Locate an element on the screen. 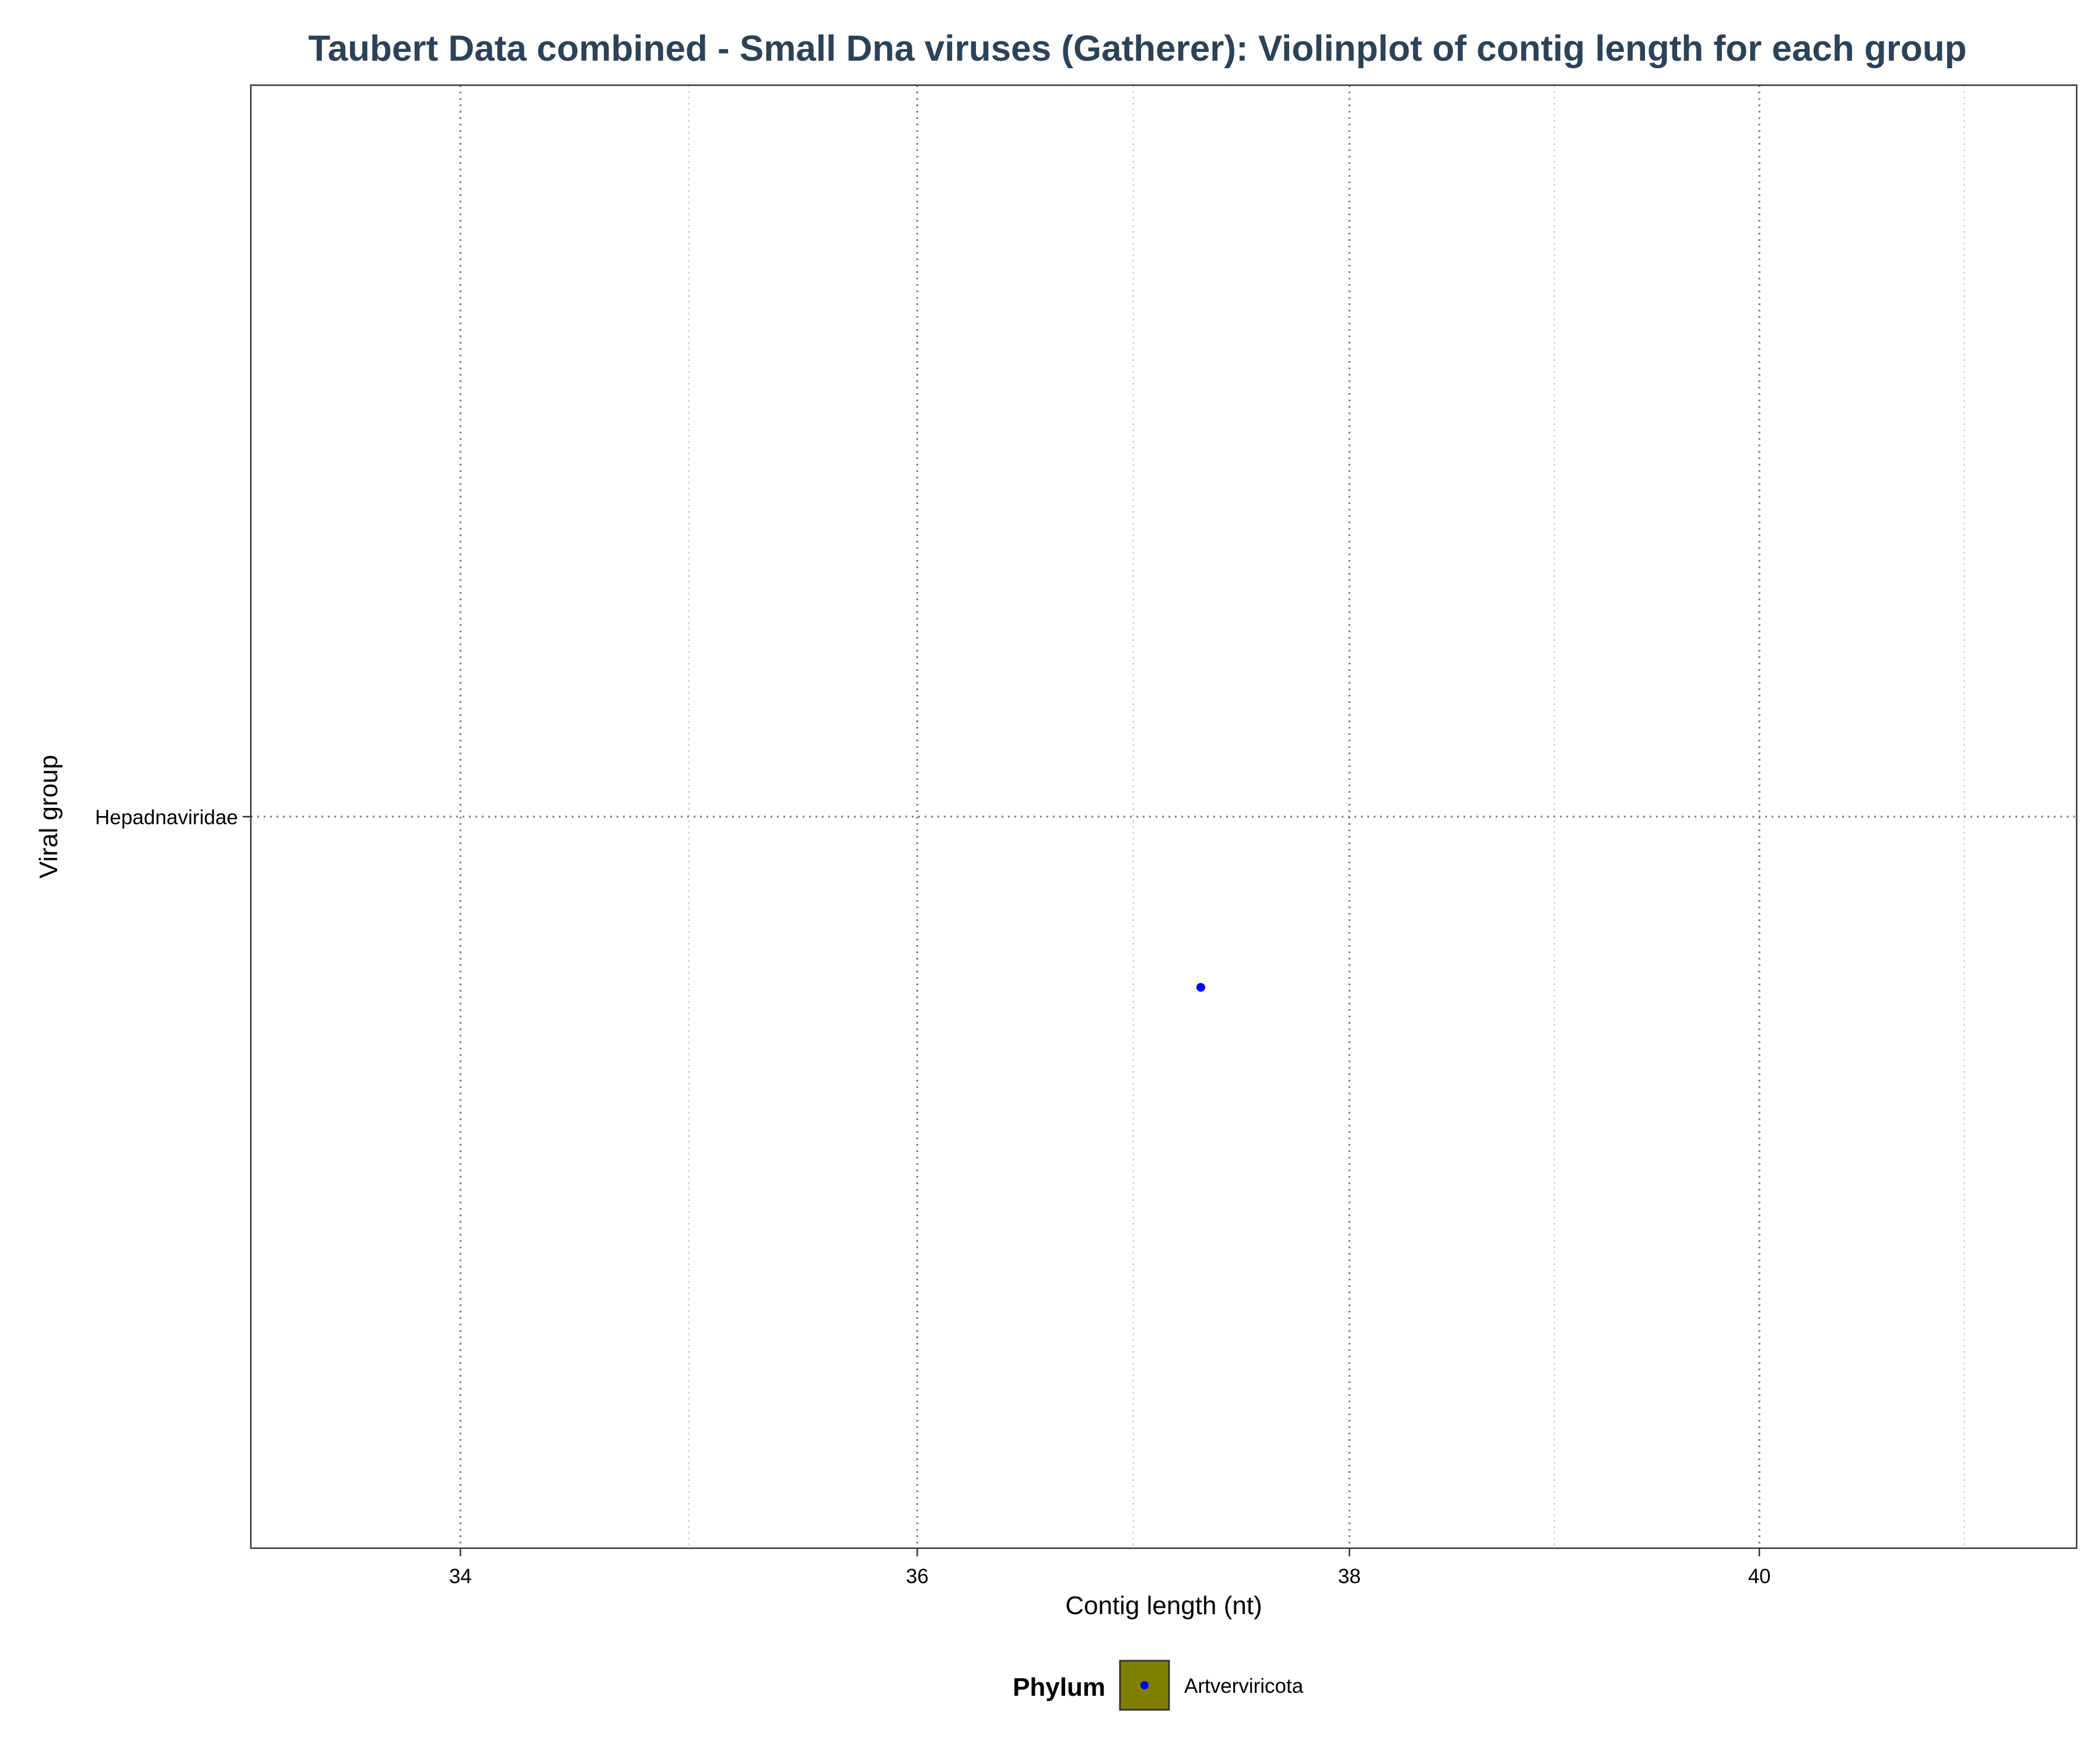  legend-entry-label: Artverviricota is located at coordinates (1244, 1686).